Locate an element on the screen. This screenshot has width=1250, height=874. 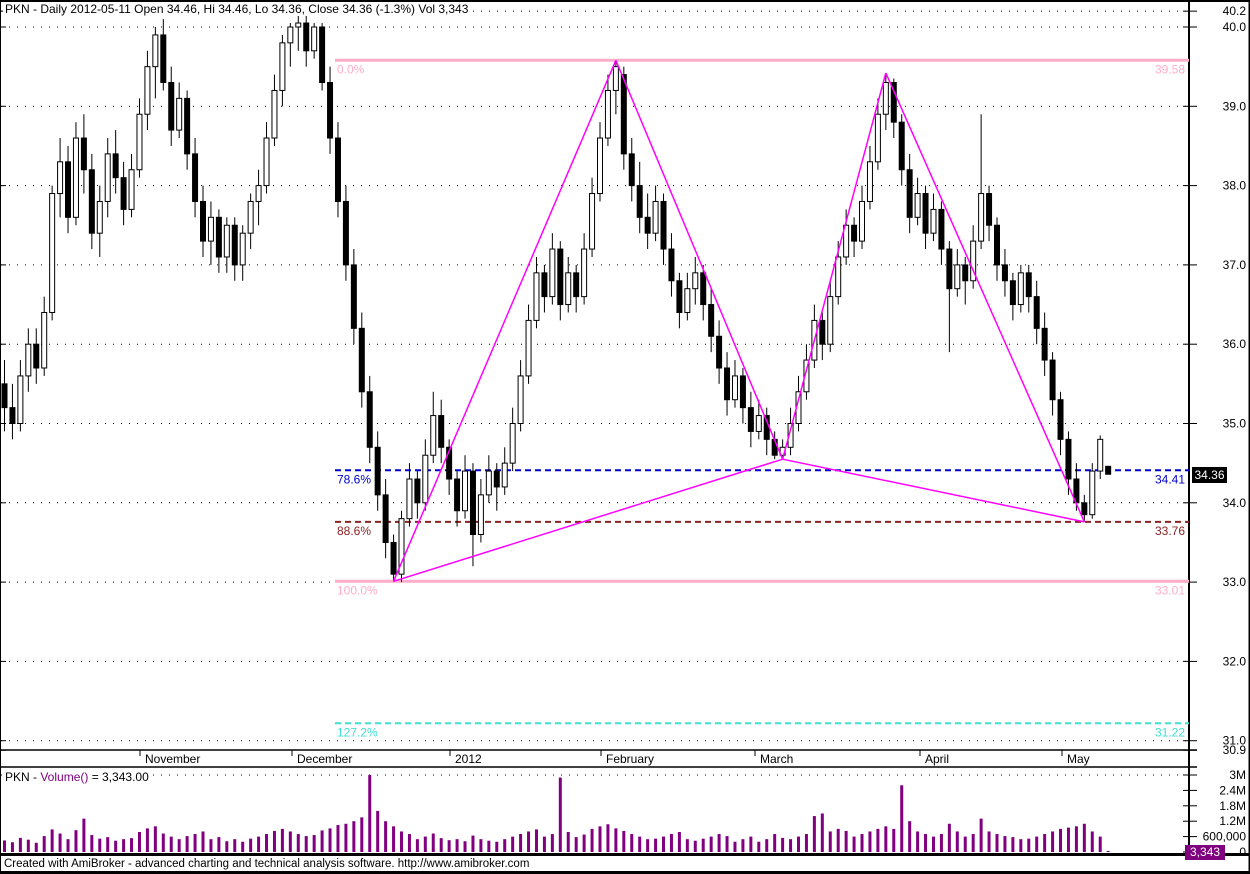
volume-title-prefix: PKN - is located at coordinates (23, 777).